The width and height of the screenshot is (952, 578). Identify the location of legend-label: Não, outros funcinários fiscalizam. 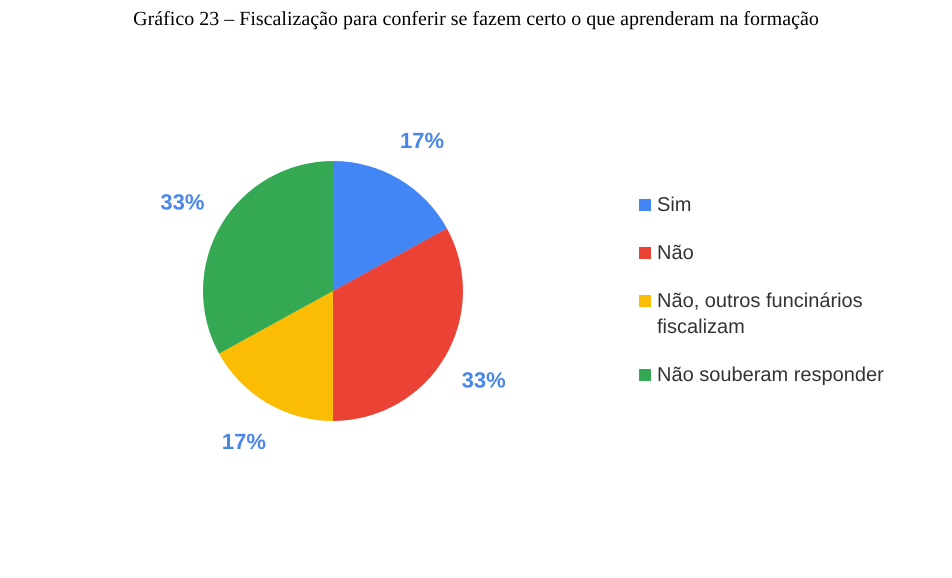
(760, 314).